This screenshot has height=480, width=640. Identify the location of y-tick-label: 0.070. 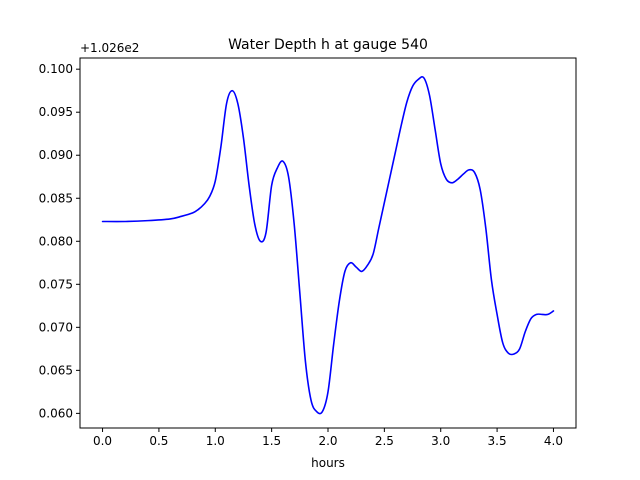
(56, 327).